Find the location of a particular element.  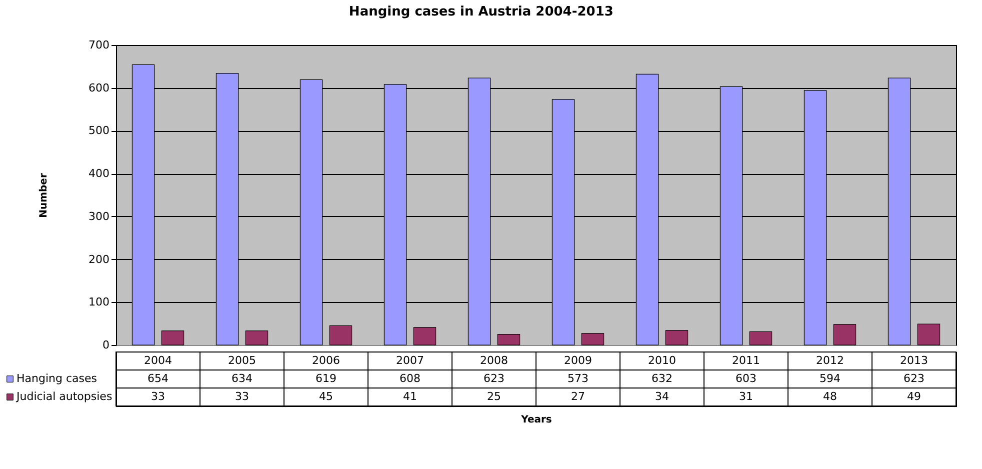

x-tick-label: 2008 is located at coordinates (494, 360).